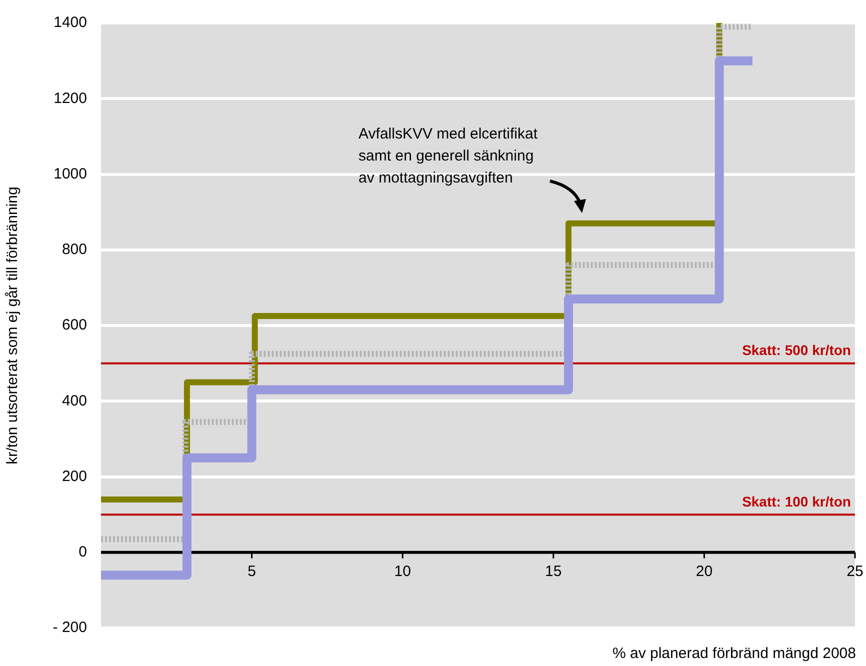 The image size is (866, 666). What do you see at coordinates (734, 653) in the screenshot?
I see `x-axis-title: % av planerad förbränd mängd 2008` at bounding box center [734, 653].